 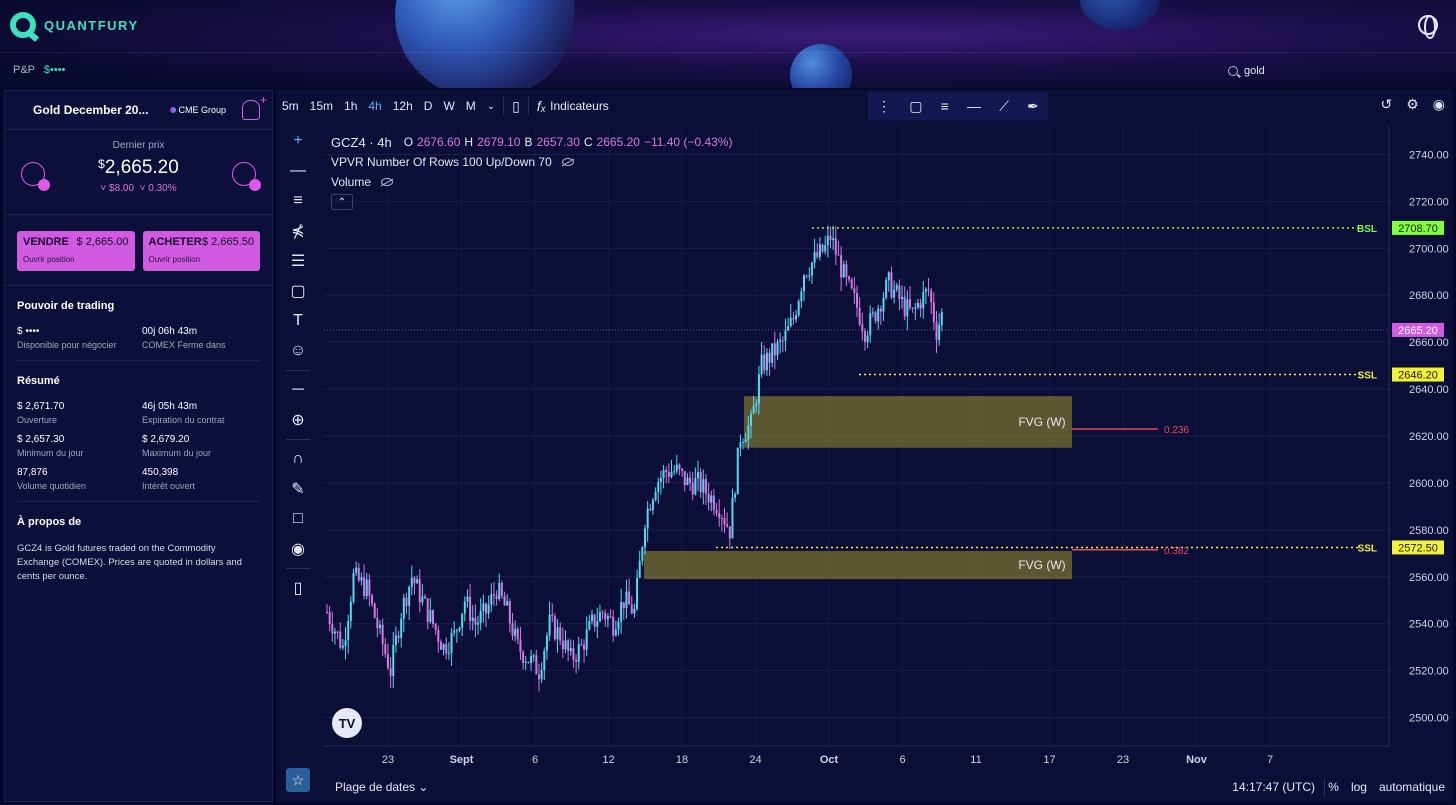 What do you see at coordinates (402, 106) in the screenshot?
I see `timeframe-12h: 12h` at bounding box center [402, 106].